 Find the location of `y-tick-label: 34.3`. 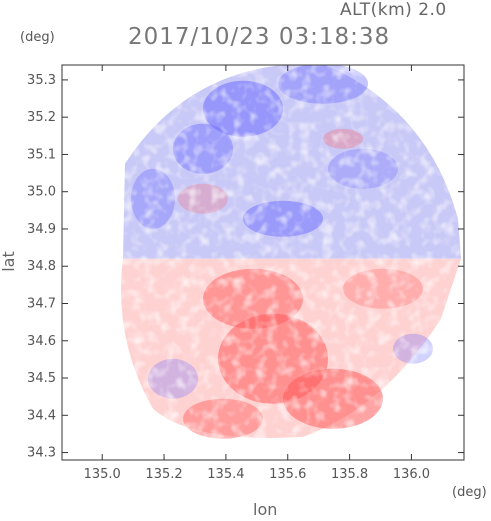

y-tick-label: 34.3 is located at coordinates (41, 453).